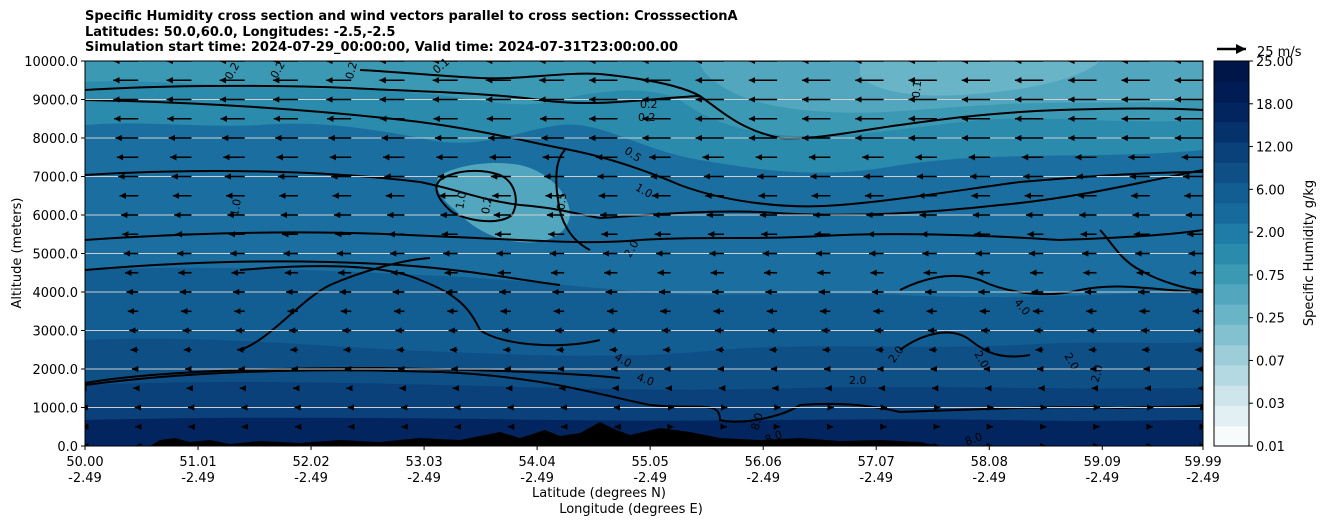  Describe the element at coordinates (537, 462) in the screenshot. I see `x-tick-label-lat: 54.04` at that location.